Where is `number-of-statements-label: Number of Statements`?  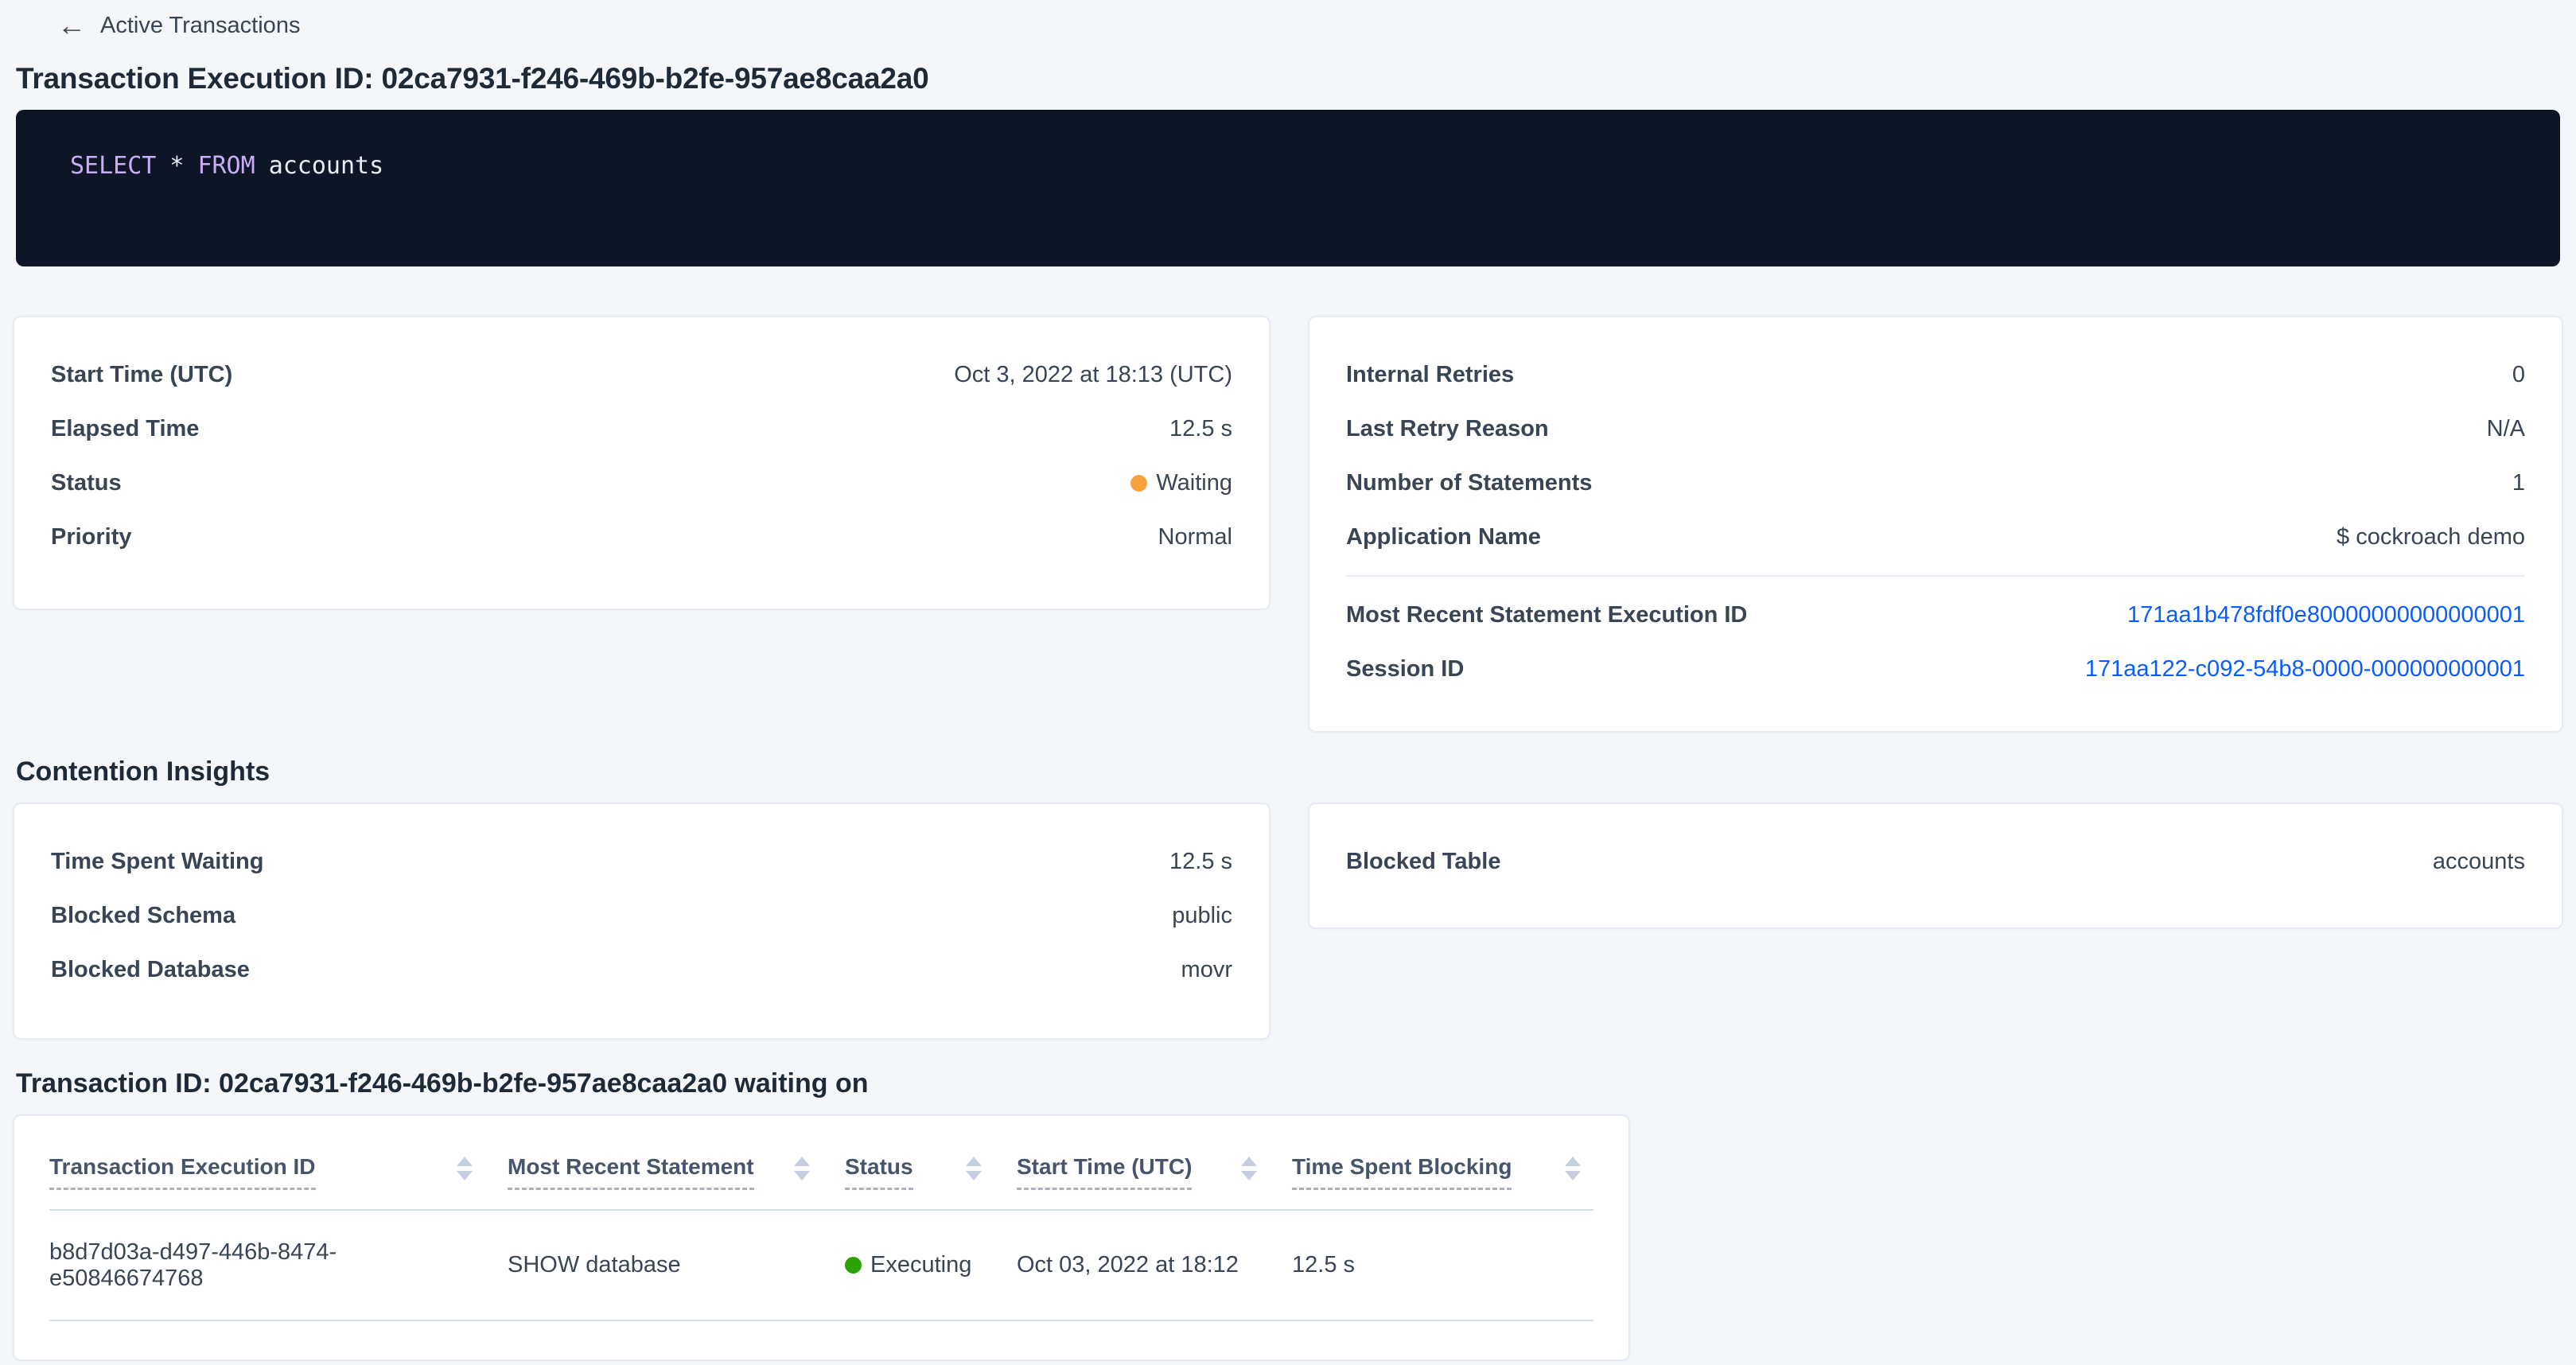
number-of-statements-label: Number of Statements is located at coordinates (1470, 482).